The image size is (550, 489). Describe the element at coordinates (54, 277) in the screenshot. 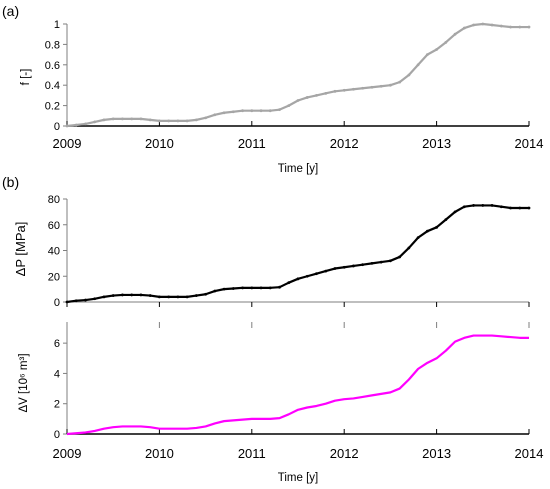

I see `y-tick-label: 20` at that location.